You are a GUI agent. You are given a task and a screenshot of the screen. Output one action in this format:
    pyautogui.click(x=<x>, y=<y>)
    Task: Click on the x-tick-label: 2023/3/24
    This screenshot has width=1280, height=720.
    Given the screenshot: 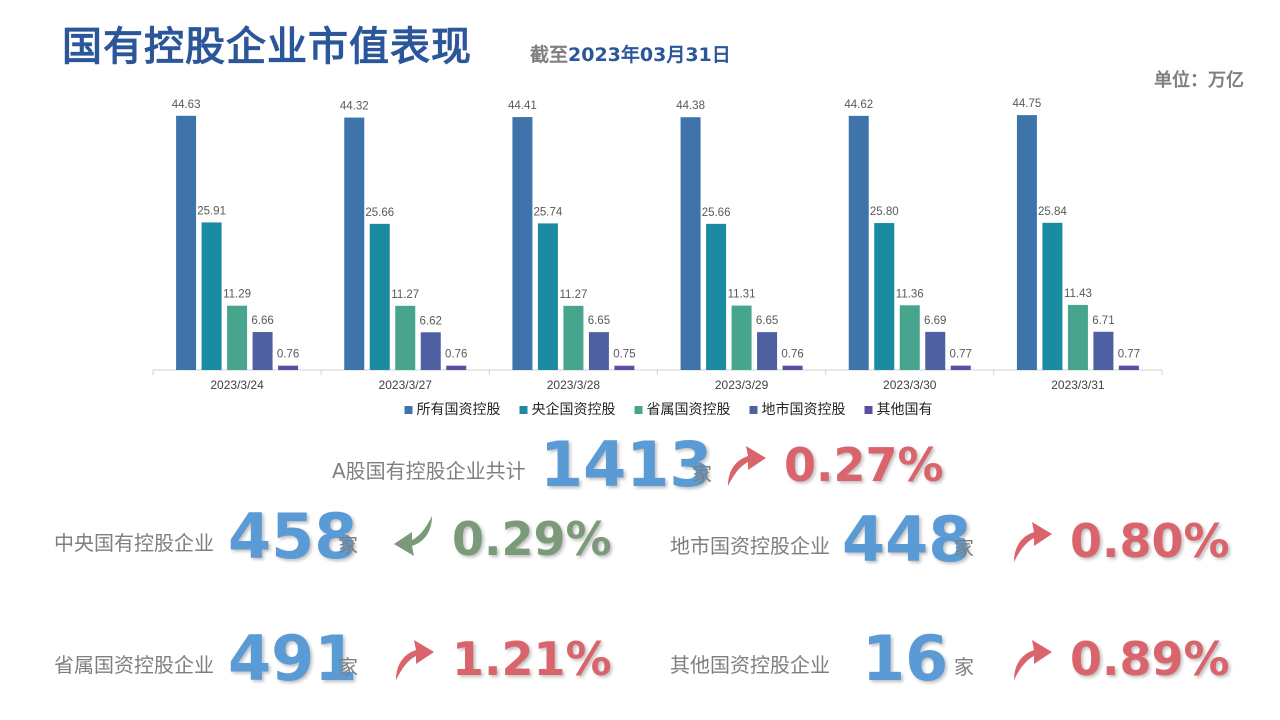 What is the action you would take?
    pyautogui.click(x=237, y=385)
    